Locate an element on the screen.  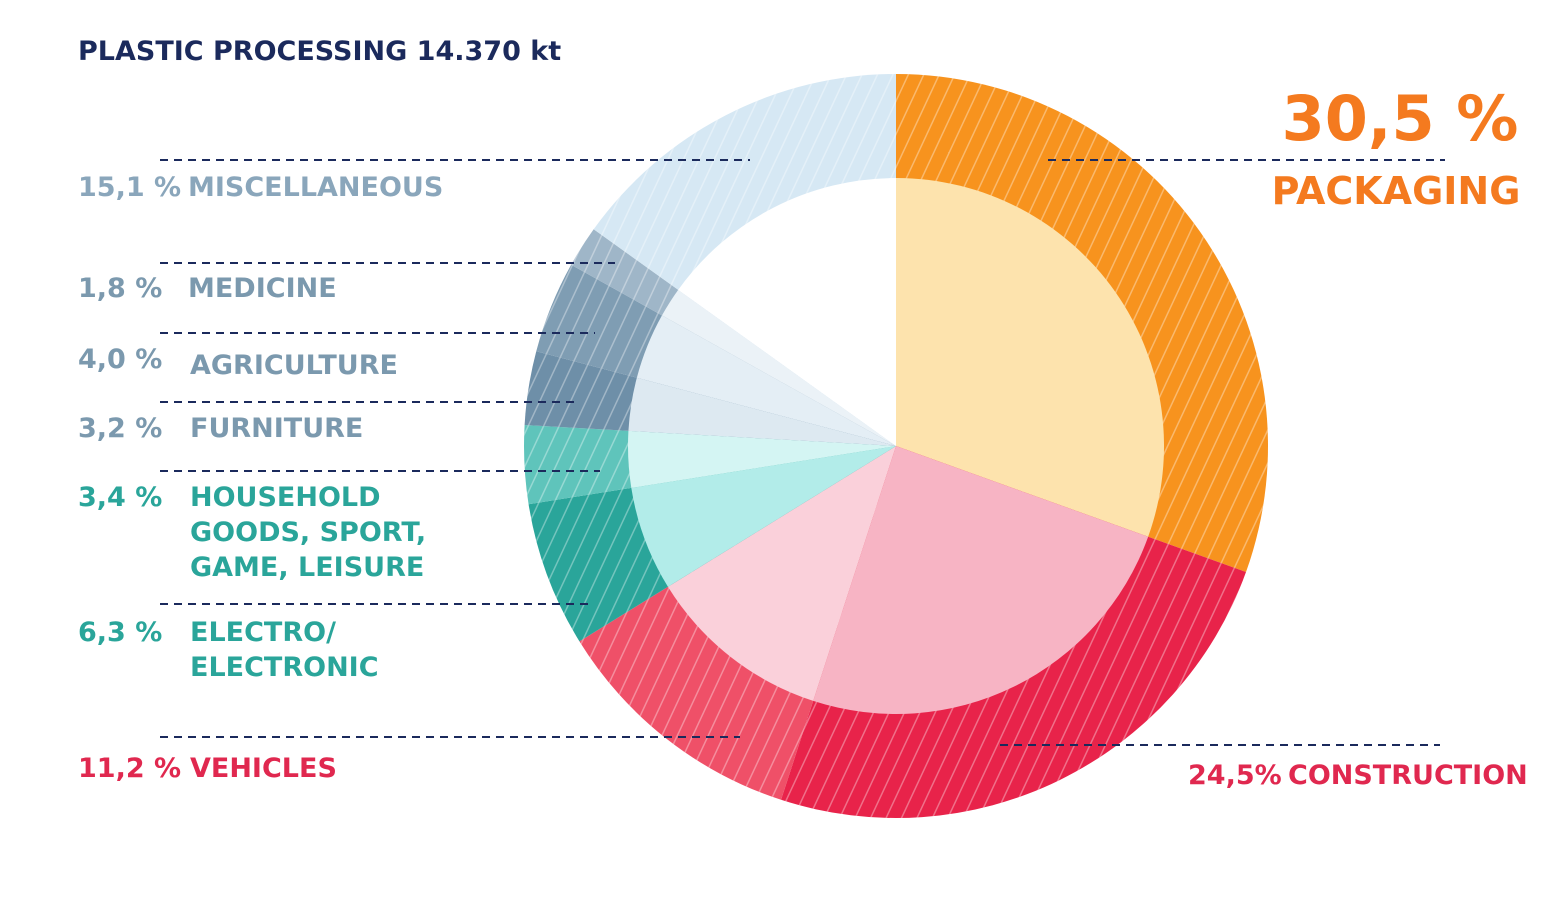
slice-percent-household-goods-sport-game-leisure: 3,4 % is located at coordinates (120, 497).